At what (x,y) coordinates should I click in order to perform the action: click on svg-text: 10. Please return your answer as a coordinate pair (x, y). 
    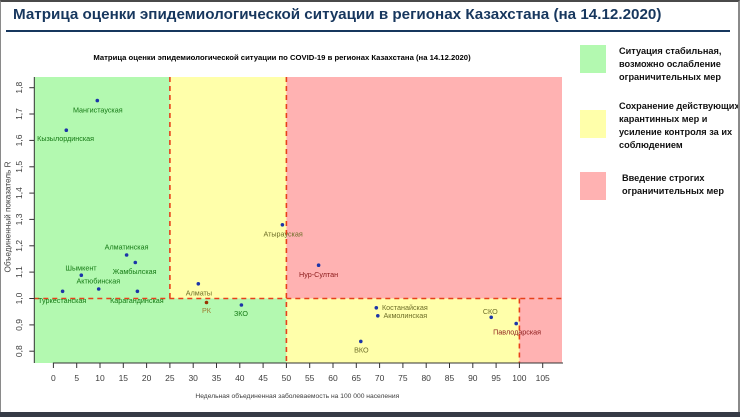
    Looking at the image, I should click on (100, 378).